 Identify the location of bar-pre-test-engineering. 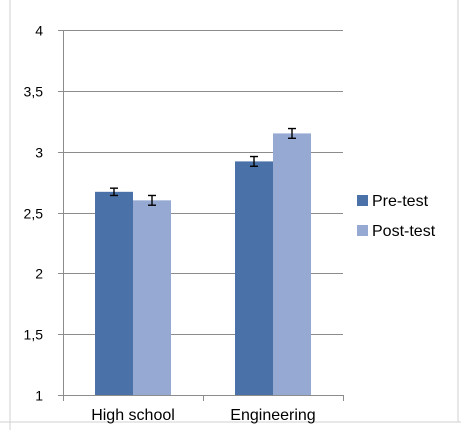
(254, 278).